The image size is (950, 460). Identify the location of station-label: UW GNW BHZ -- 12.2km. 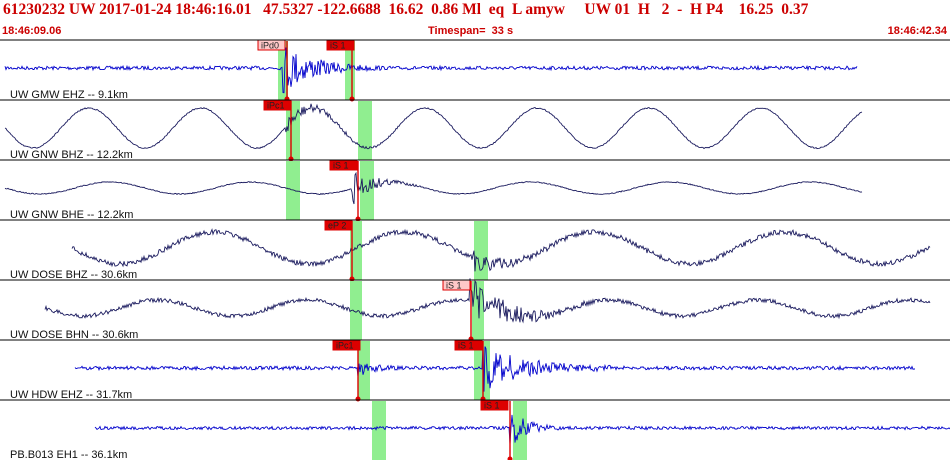
(71, 155).